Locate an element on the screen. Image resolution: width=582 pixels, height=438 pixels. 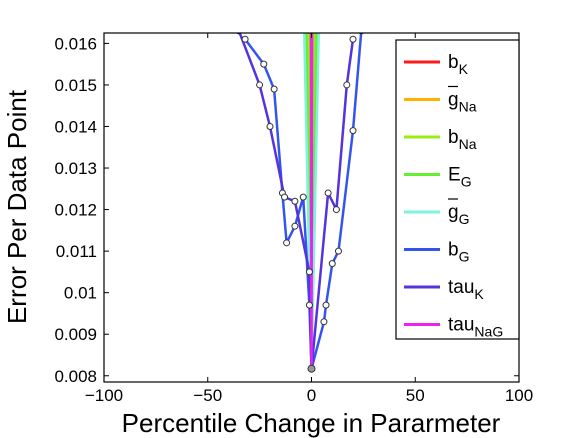
y-tick-label: 0.014 is located at coordinates (75, 126).